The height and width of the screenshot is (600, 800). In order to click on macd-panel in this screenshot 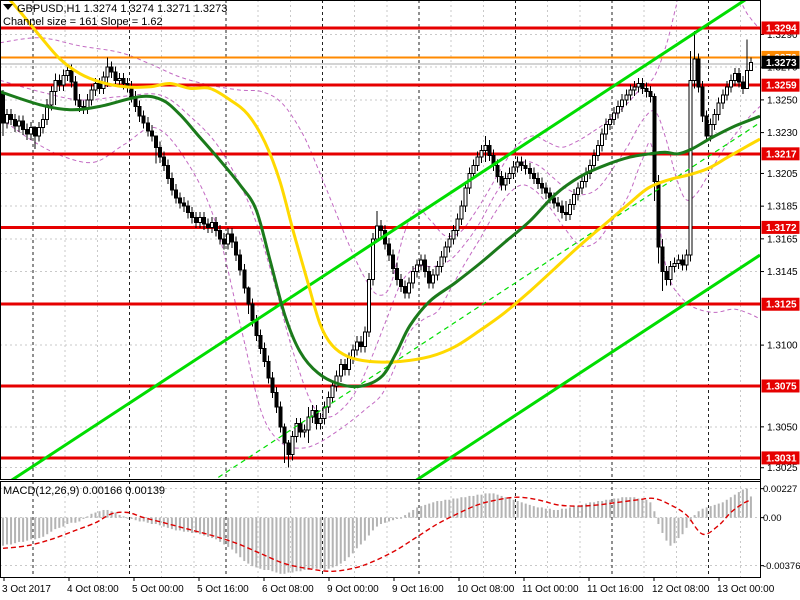, I will do `click(377, 531)`.